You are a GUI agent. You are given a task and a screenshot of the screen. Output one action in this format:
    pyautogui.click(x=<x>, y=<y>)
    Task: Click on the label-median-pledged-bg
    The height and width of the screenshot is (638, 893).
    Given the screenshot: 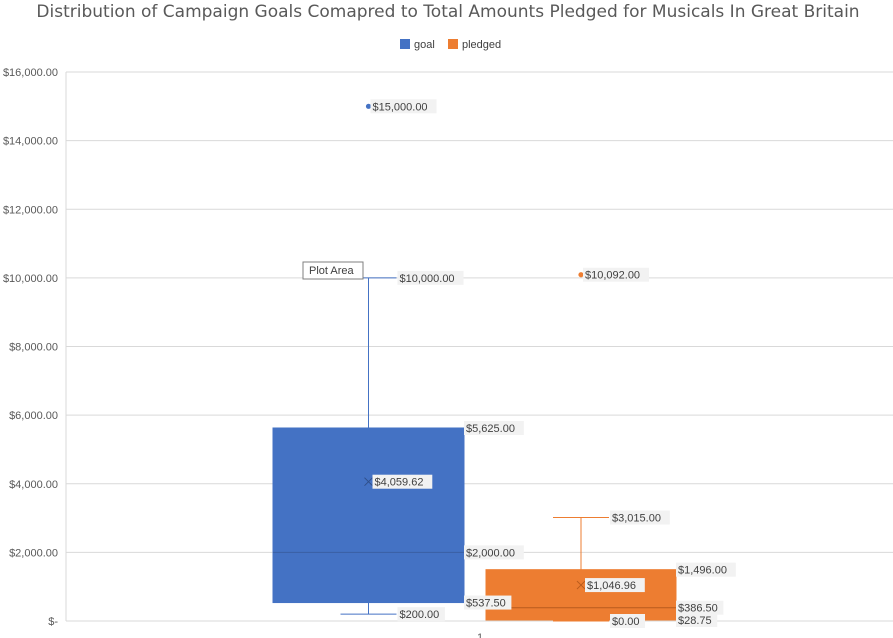 What is the action you would take?
    pyautogui.click(x=700, y=607)
    